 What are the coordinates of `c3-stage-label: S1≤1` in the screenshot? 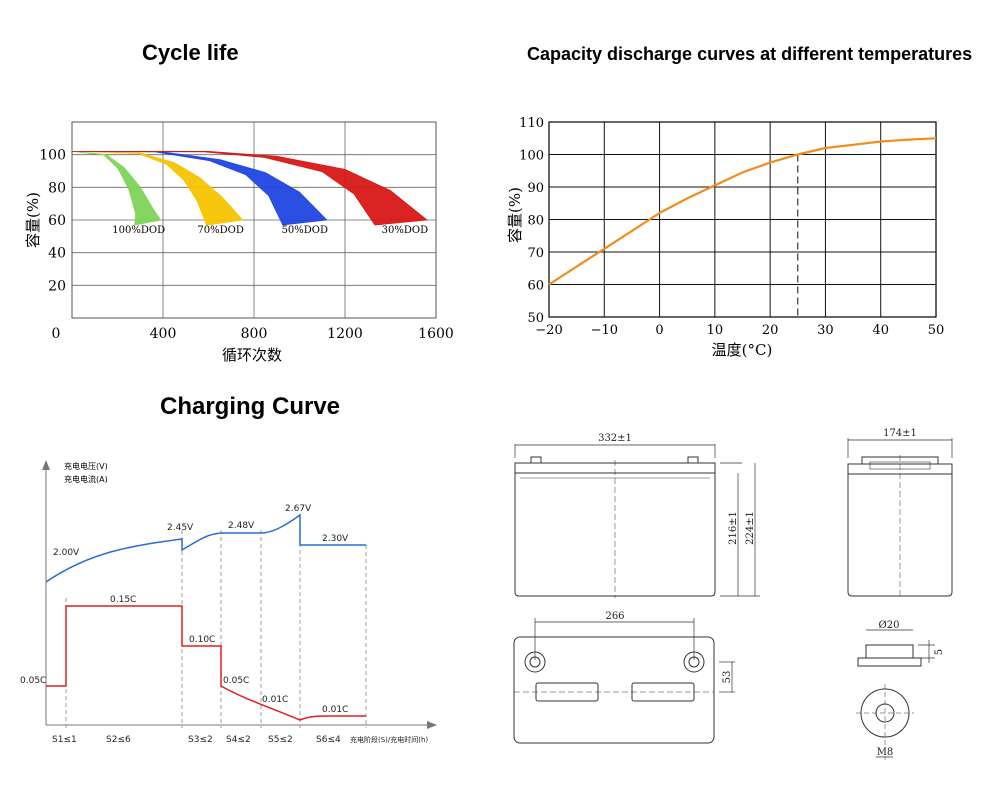 It's located at (64, 740).